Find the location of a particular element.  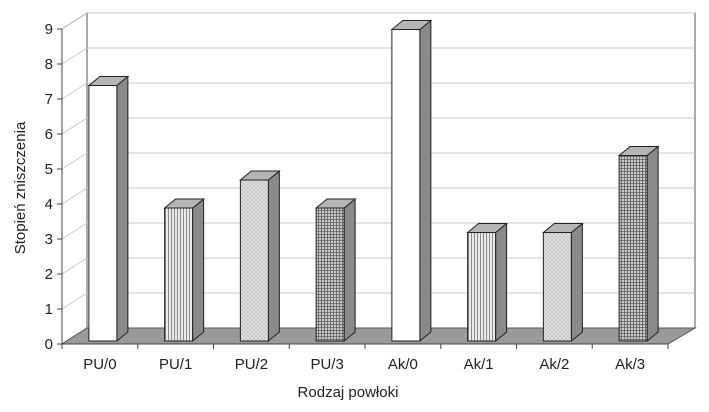

y-tick-label: 4 is located at coordinates (49, 204).